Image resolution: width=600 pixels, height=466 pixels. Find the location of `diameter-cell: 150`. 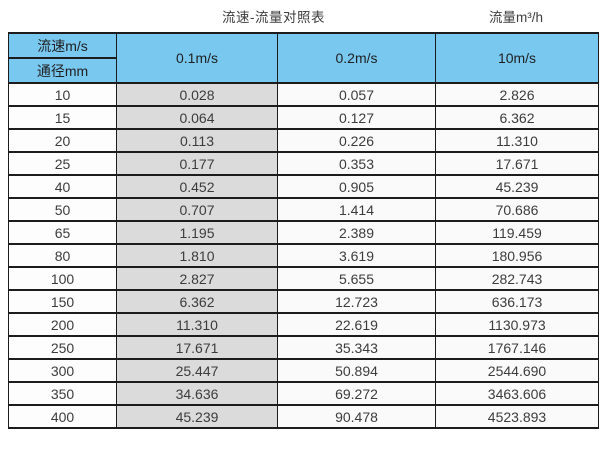

diameter-cell: 150 is located at coordinates (62, 301).